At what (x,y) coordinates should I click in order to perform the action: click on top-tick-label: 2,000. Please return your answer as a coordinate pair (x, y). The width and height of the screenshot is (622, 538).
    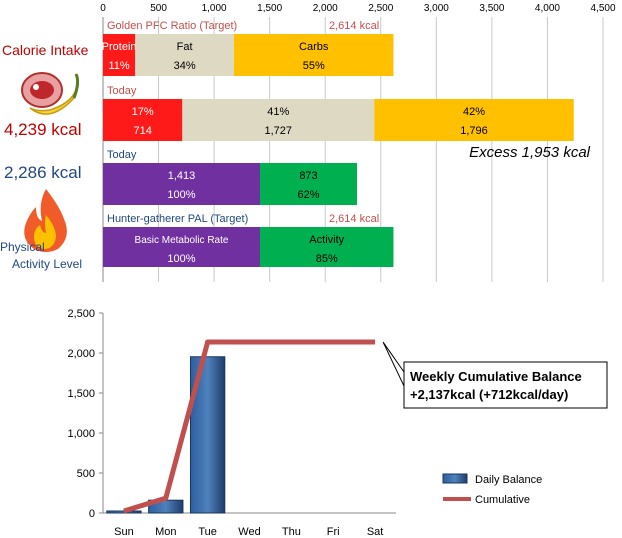
    Looking at the image, I should click on (325, 8).